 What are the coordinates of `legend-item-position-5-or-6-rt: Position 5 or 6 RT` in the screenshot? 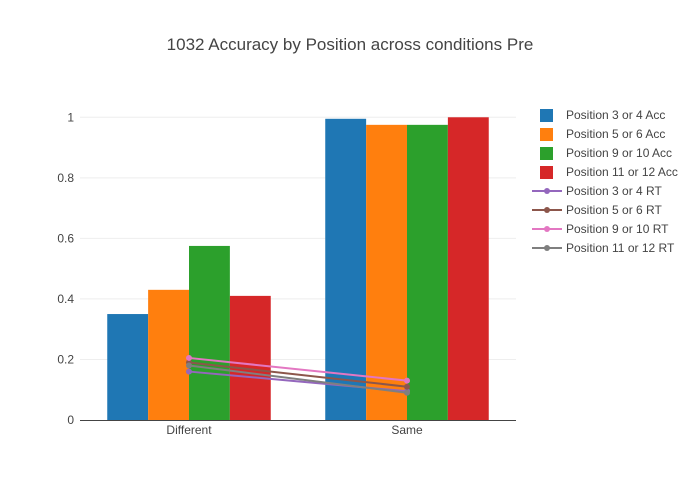 It's located at (597, 210).